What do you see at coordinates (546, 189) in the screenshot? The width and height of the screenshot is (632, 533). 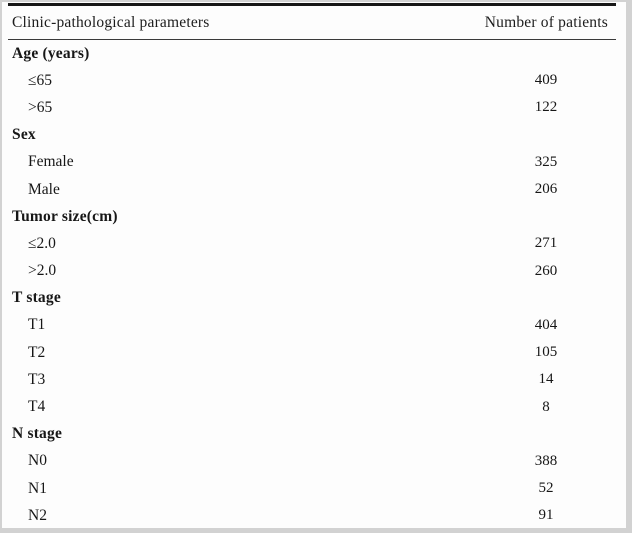 I see `table-row-value: 206` at bounding box center [546, 189].